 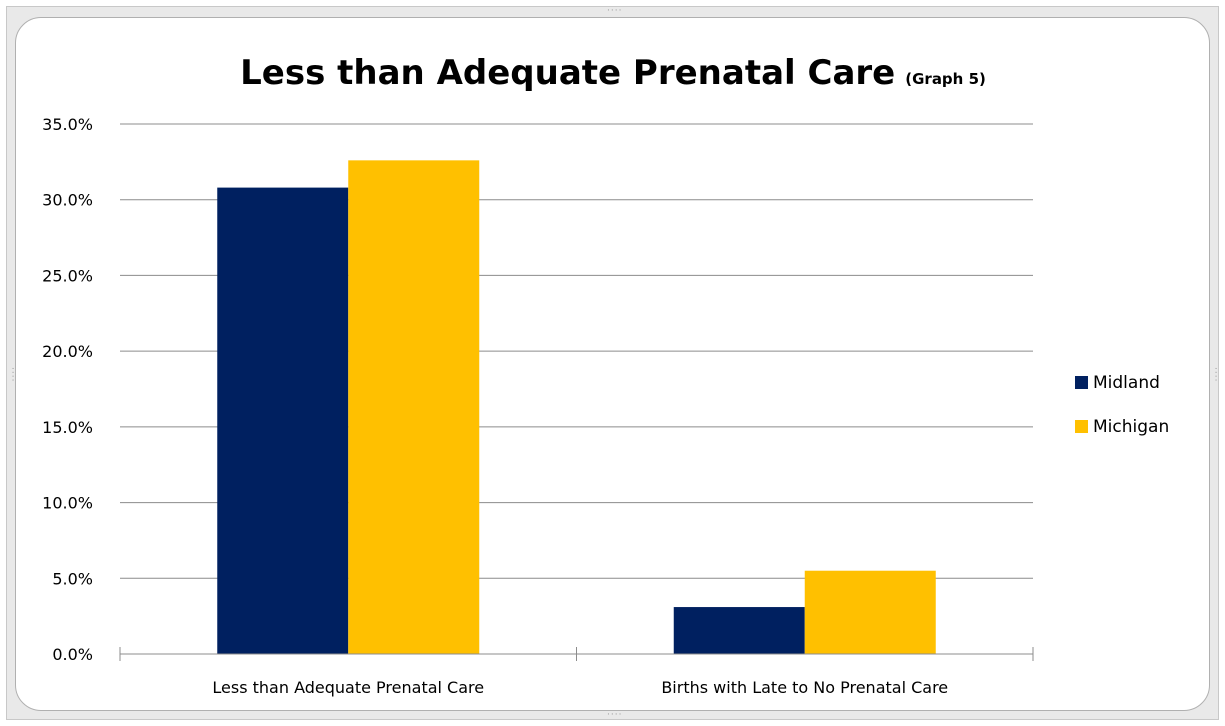 I want to click on resize-handle-right: ····, so click(x=1215, y=375).